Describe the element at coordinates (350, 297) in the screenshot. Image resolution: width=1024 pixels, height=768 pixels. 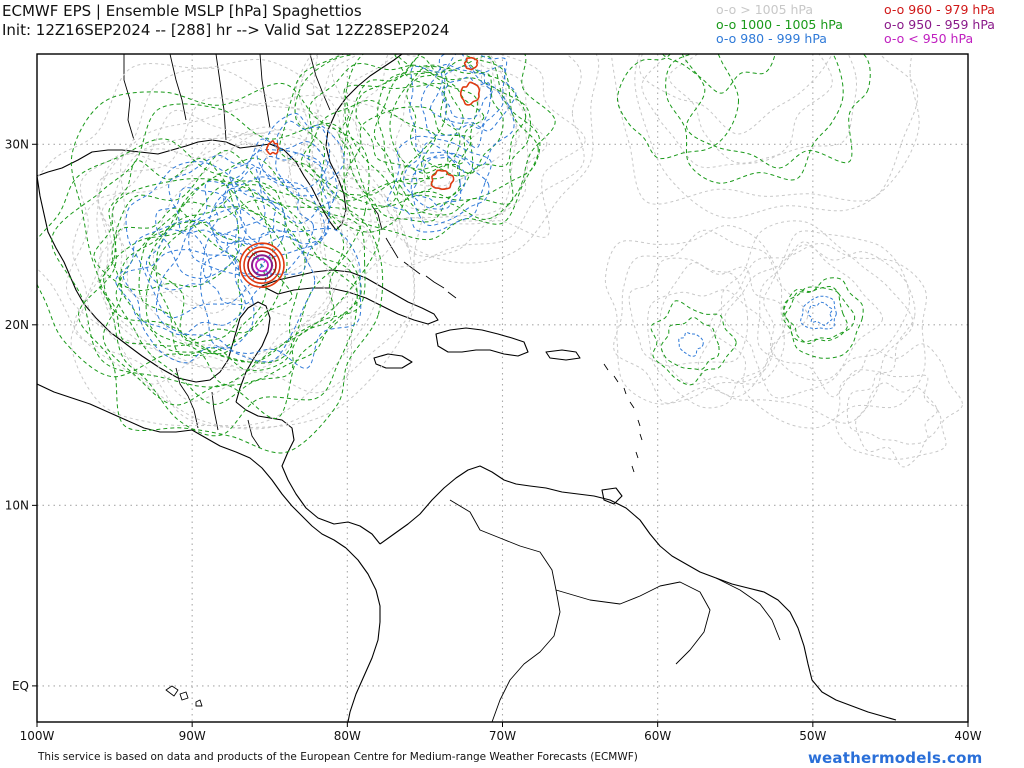
I see `island-cuba` at that location.